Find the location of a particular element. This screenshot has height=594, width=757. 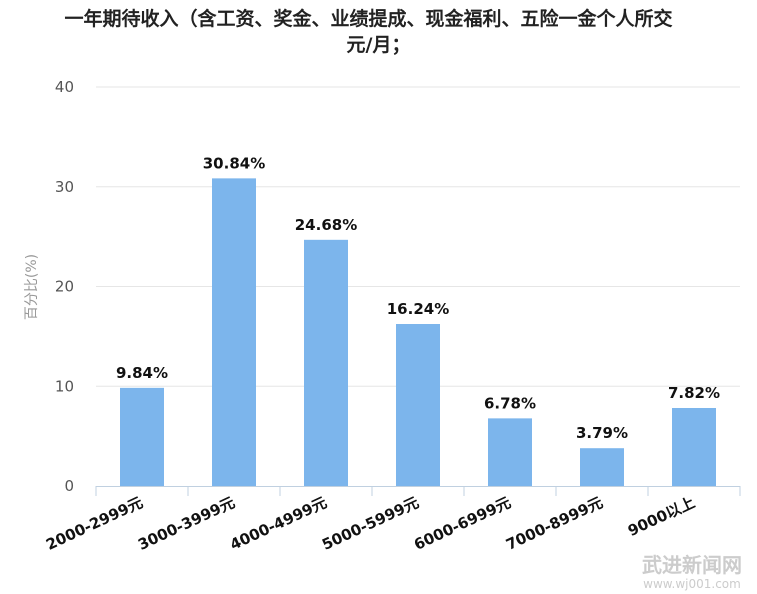

y-axis-tick-labels: 0 10 20 30 40 is located at coordinates (64, 286).